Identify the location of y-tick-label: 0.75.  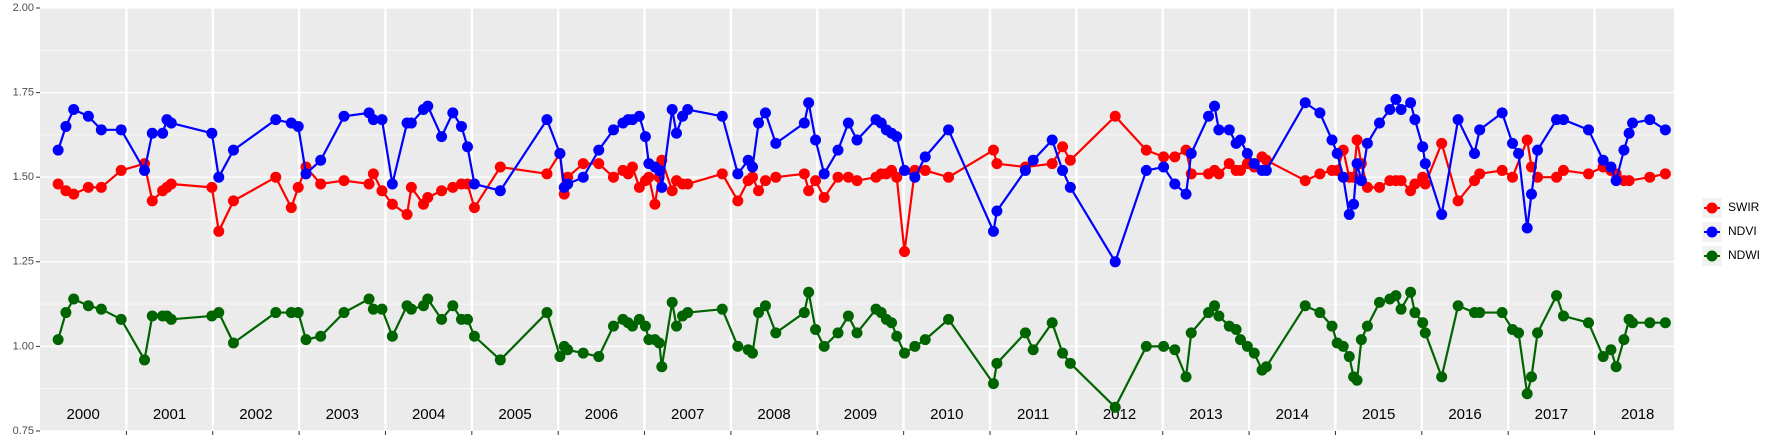
(23, 431).